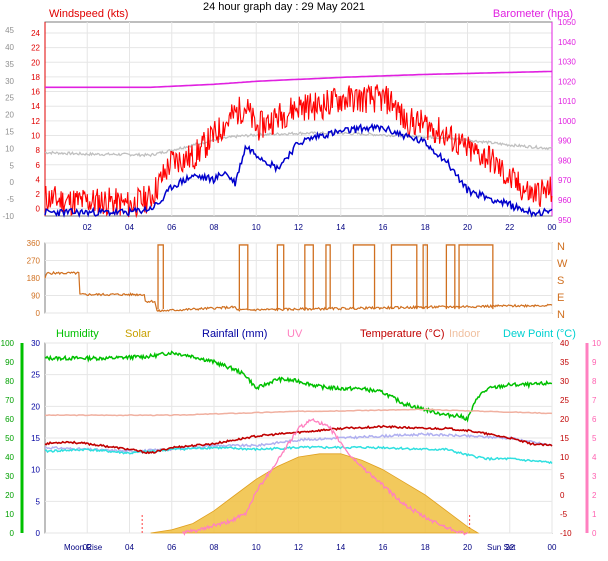  What do you see at coordinates (562, 476) in the screenshot?
I see `temp-tick-label: 5` at bounding box center [562, 476].